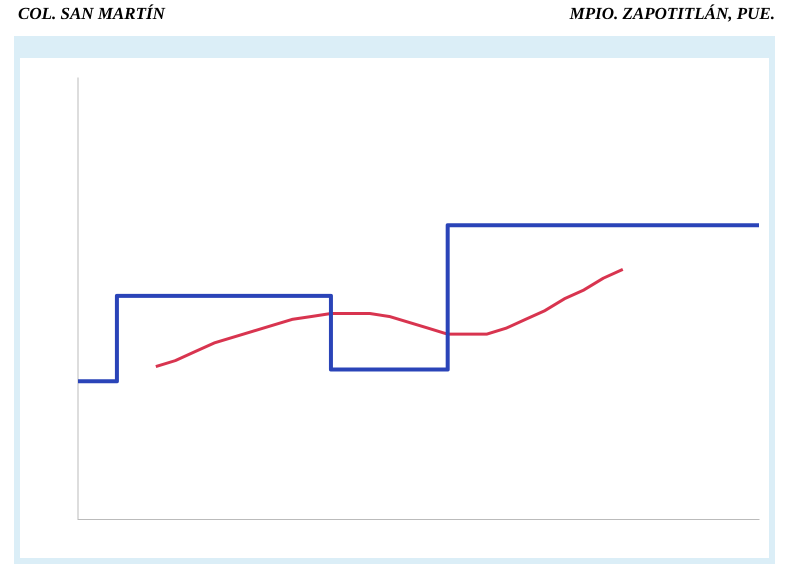  I want to click on chart-title: COL. SAN MARTÍN, so click(91, 14).